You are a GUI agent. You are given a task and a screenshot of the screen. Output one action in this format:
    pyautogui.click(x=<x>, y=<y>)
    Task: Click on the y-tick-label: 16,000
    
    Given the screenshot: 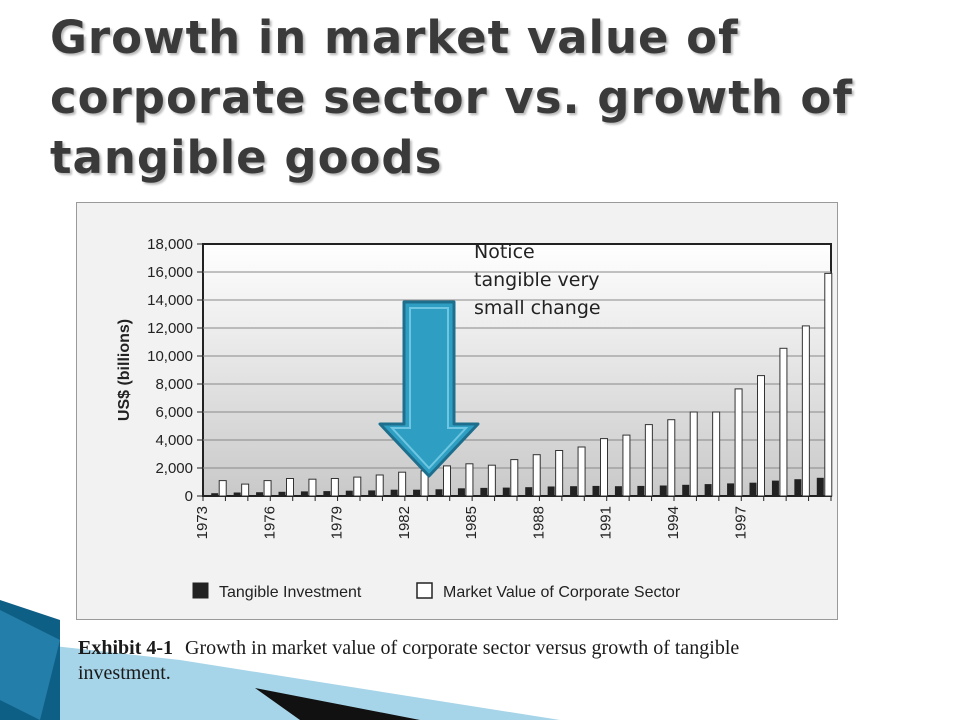 What is the action you would take?
    pyautogui.click(x=170, y=272)
    